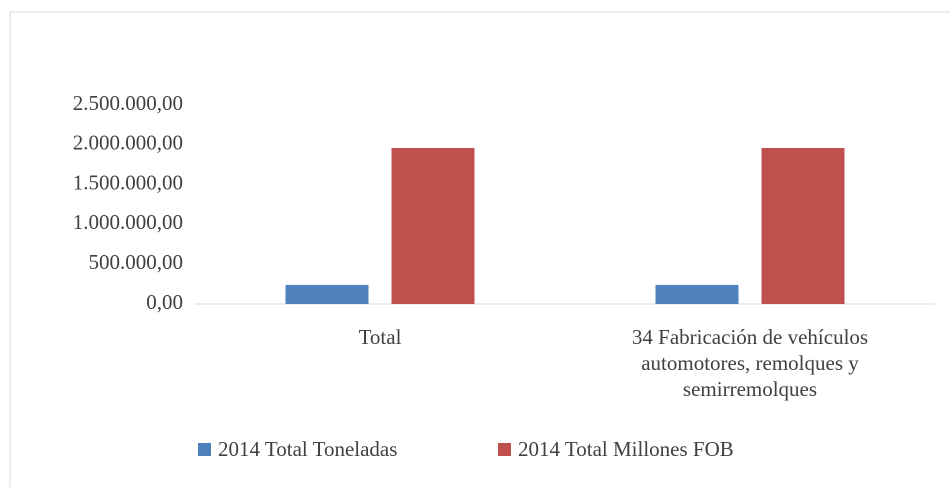 This screenshot has width=950, height=487. What do you see at coordinates (626, 449) in the screenshot?
I see `legend-label: 2014 Total Millones FOB` at bounding box center [626, 449].